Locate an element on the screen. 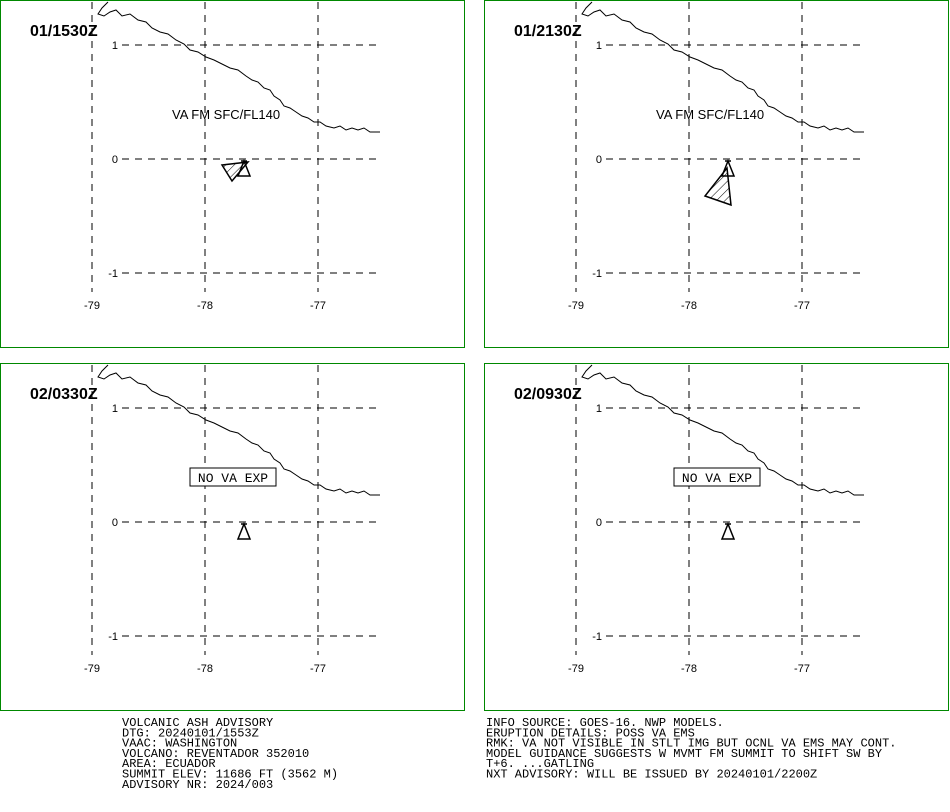 The width and height of the screenshot is (950, 812). advisory-line: DTG: 20240101/1553Z is located at coordinates (190, 733).